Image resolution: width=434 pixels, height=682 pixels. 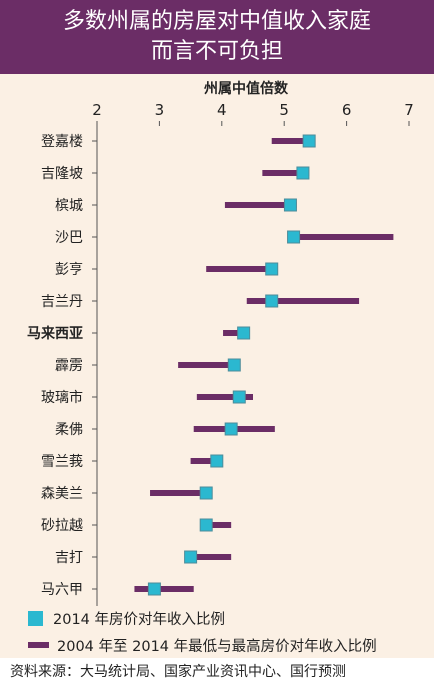 I want to click on source-text: 资料来源：大马统计局、国家产业资讯中心、国行预测, so click(x=178, y=672).